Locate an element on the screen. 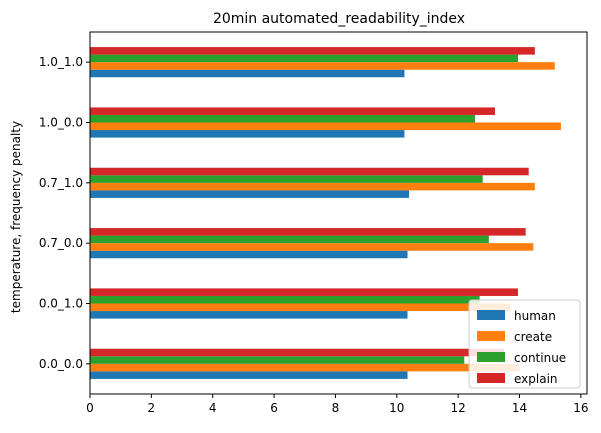 Image resolution: width=601 pixels, height=433 pixels. y-tick-label: 0.7_0.0 is located at coordinates (61, 243).